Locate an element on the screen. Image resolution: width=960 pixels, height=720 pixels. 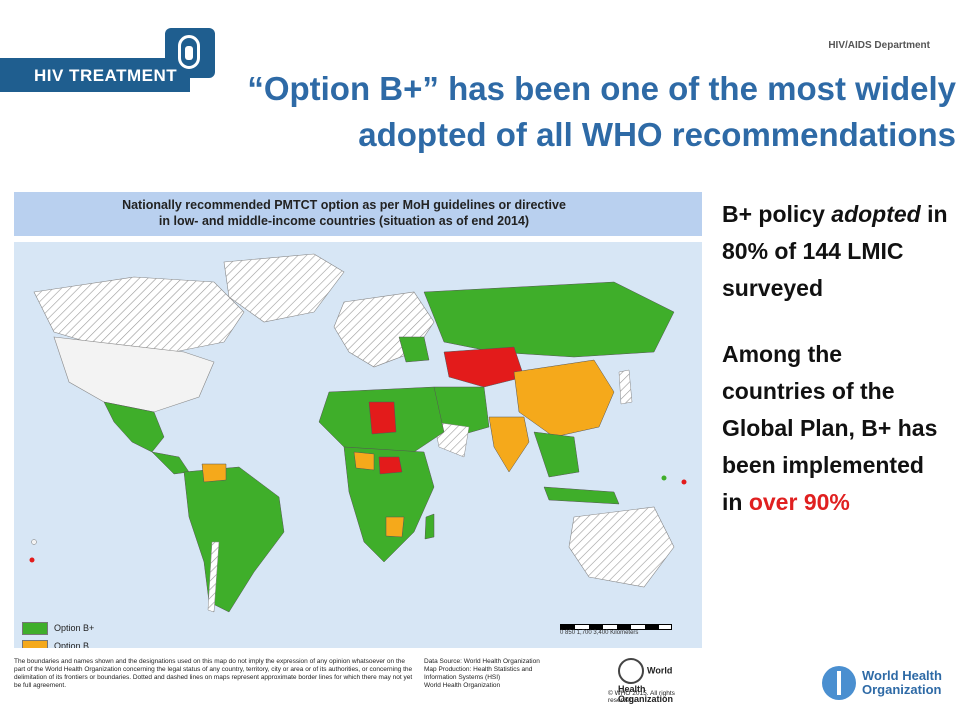
russia is located at coordinates (549, 319).